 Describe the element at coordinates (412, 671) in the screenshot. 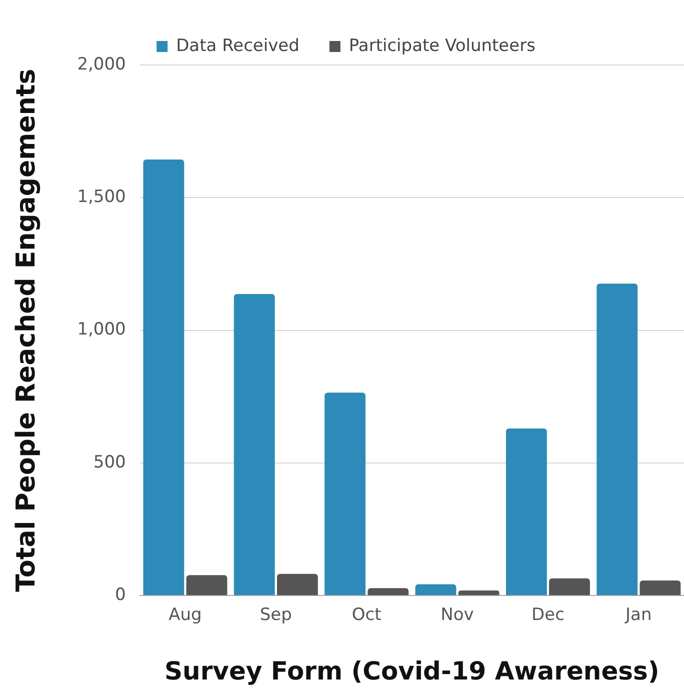

I see `x-axis-title: Survey Form (Covid-19 Awareness)` at that location.